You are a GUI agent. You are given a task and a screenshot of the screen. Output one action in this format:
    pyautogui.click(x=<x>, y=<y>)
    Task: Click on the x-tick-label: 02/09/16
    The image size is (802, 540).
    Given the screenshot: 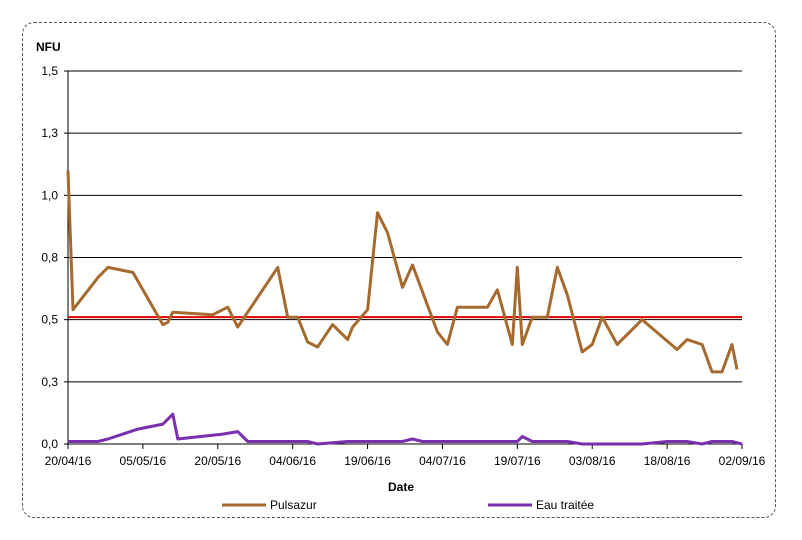 What is the action you would take?
    pyautogui.click(x=742, y=461)
    